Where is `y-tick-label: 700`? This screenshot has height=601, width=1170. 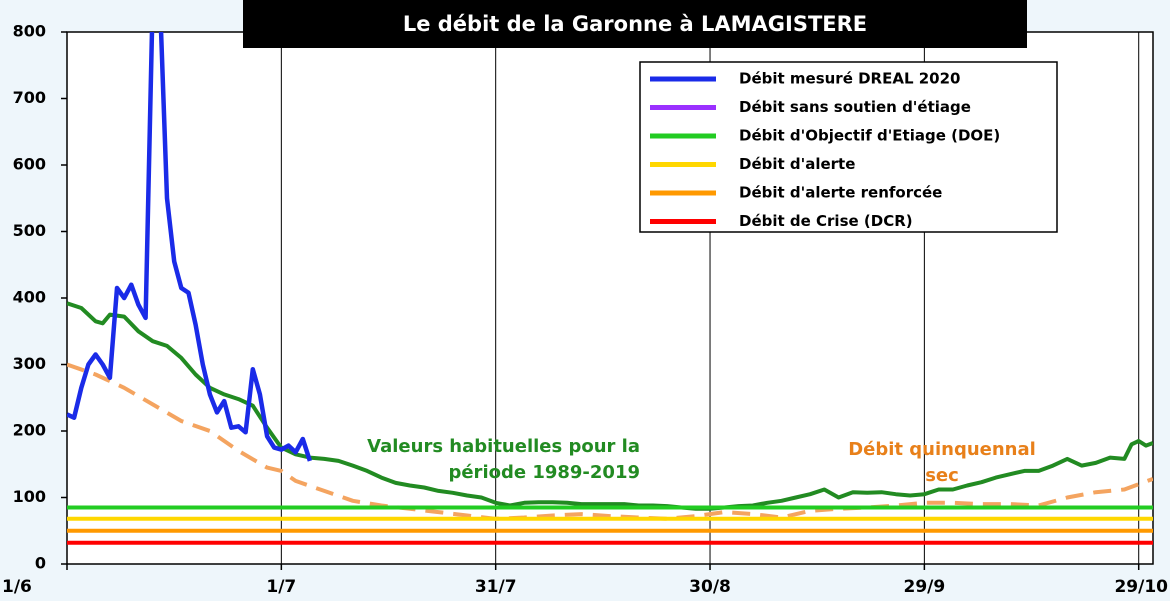 y-tick-label: 700 is located at coordinates (29, 97).